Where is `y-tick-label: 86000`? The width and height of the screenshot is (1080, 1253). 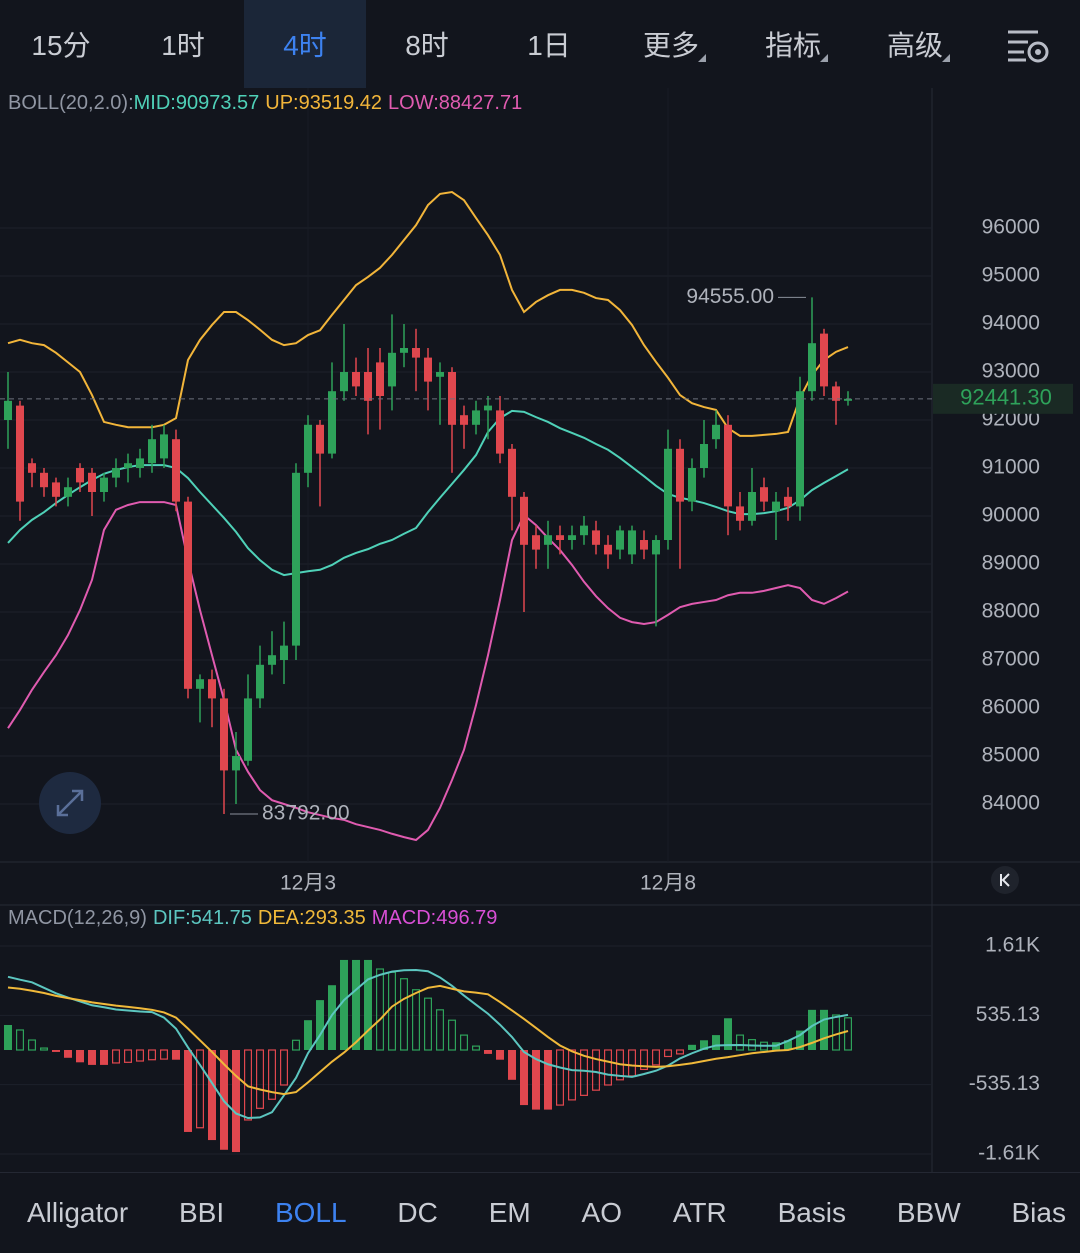 y-tick-label: 86000 is located at coordinates (1011, 707).